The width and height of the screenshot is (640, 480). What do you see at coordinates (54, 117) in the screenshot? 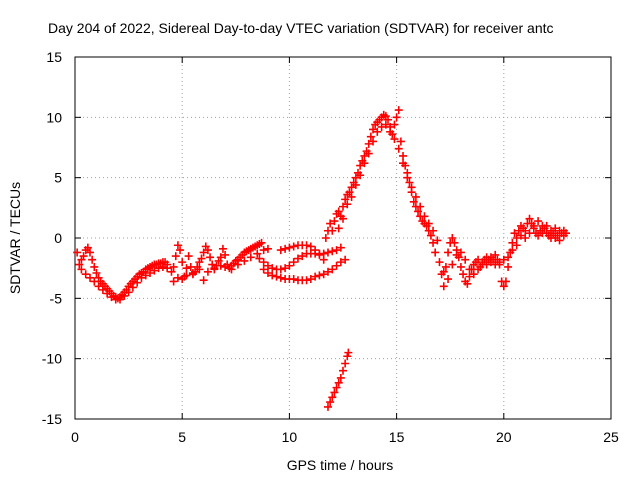
I see `y-tick-label: 10` at bounding box center [54, 117].